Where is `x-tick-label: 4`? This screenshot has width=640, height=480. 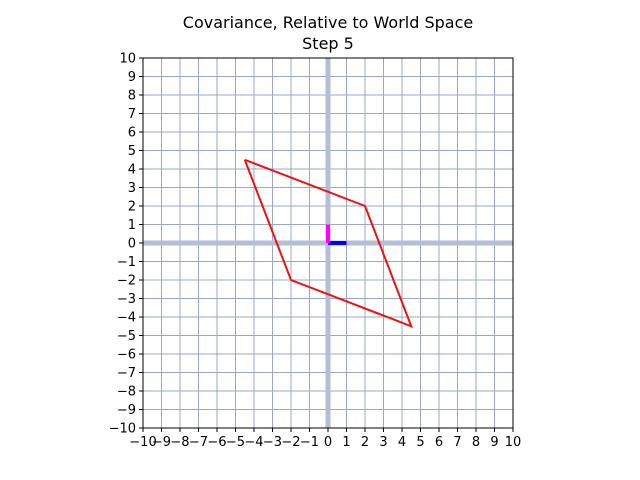 x-tick-label: 4 is located at coordinates (402, 442).